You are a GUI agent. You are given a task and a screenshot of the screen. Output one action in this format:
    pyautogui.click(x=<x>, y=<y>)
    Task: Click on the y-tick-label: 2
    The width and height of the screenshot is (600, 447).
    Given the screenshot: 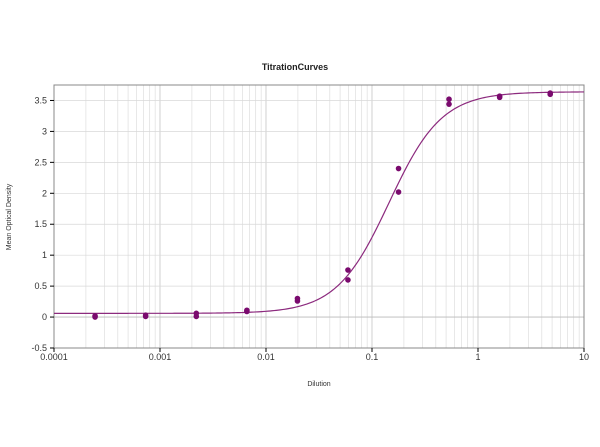 What is the action you would take?
    pyautogui.click(x=44, y=193)
    